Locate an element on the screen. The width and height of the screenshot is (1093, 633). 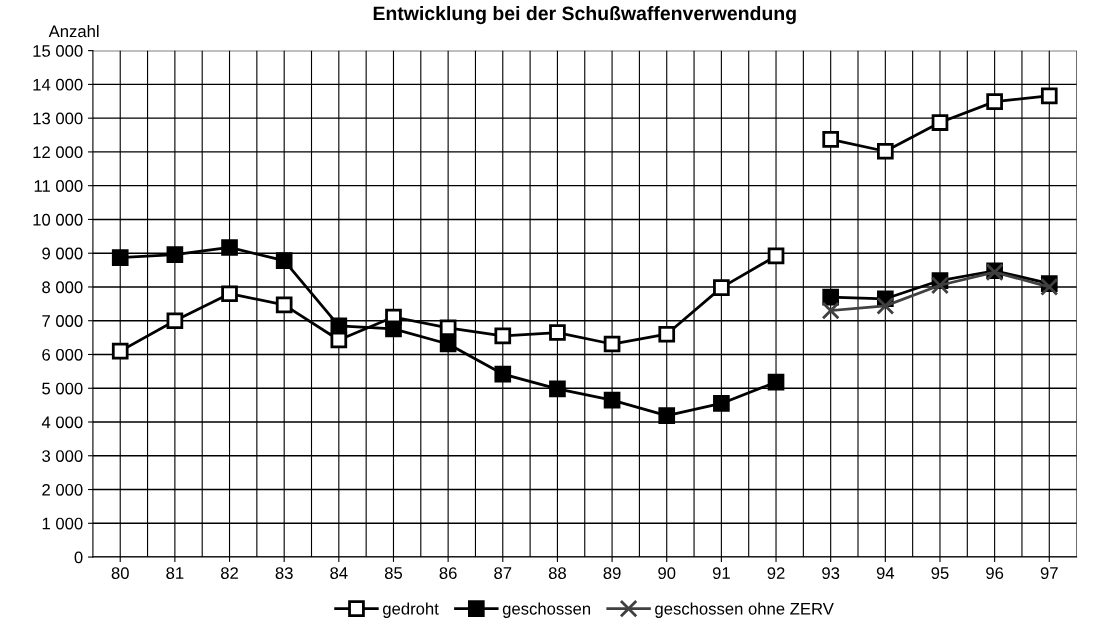
x-tick-label: 95 is located at coordinates (940, 573).